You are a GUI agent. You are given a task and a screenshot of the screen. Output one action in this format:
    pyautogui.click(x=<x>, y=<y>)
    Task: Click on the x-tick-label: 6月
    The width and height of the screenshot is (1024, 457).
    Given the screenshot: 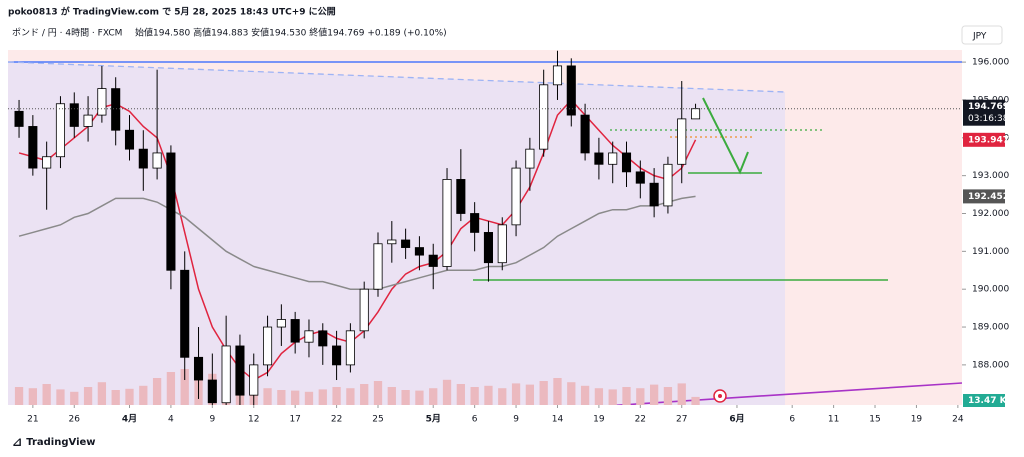 What is the action you would take?
    pyautogui.click(x=736, y=419)
    